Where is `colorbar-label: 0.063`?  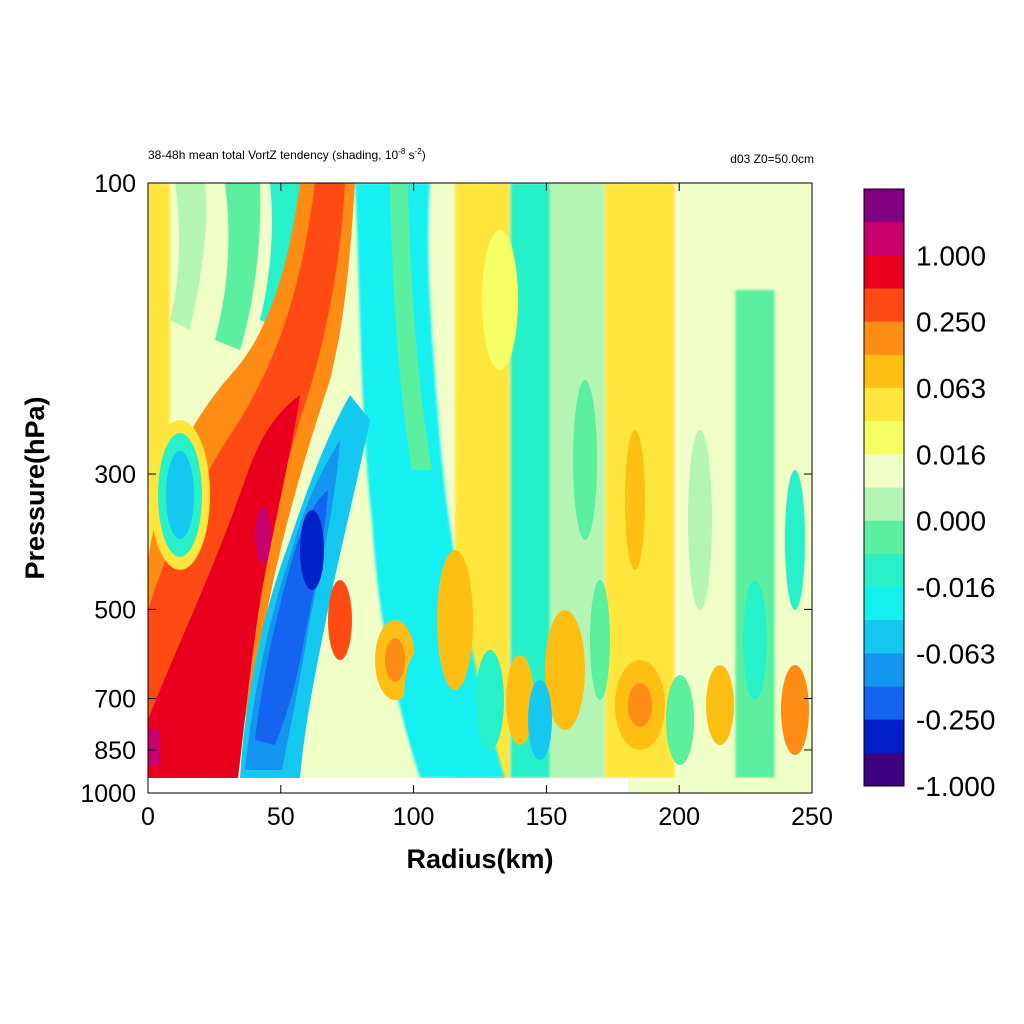
colorbar-label: 0.063 is located at coordinates (951, 388).